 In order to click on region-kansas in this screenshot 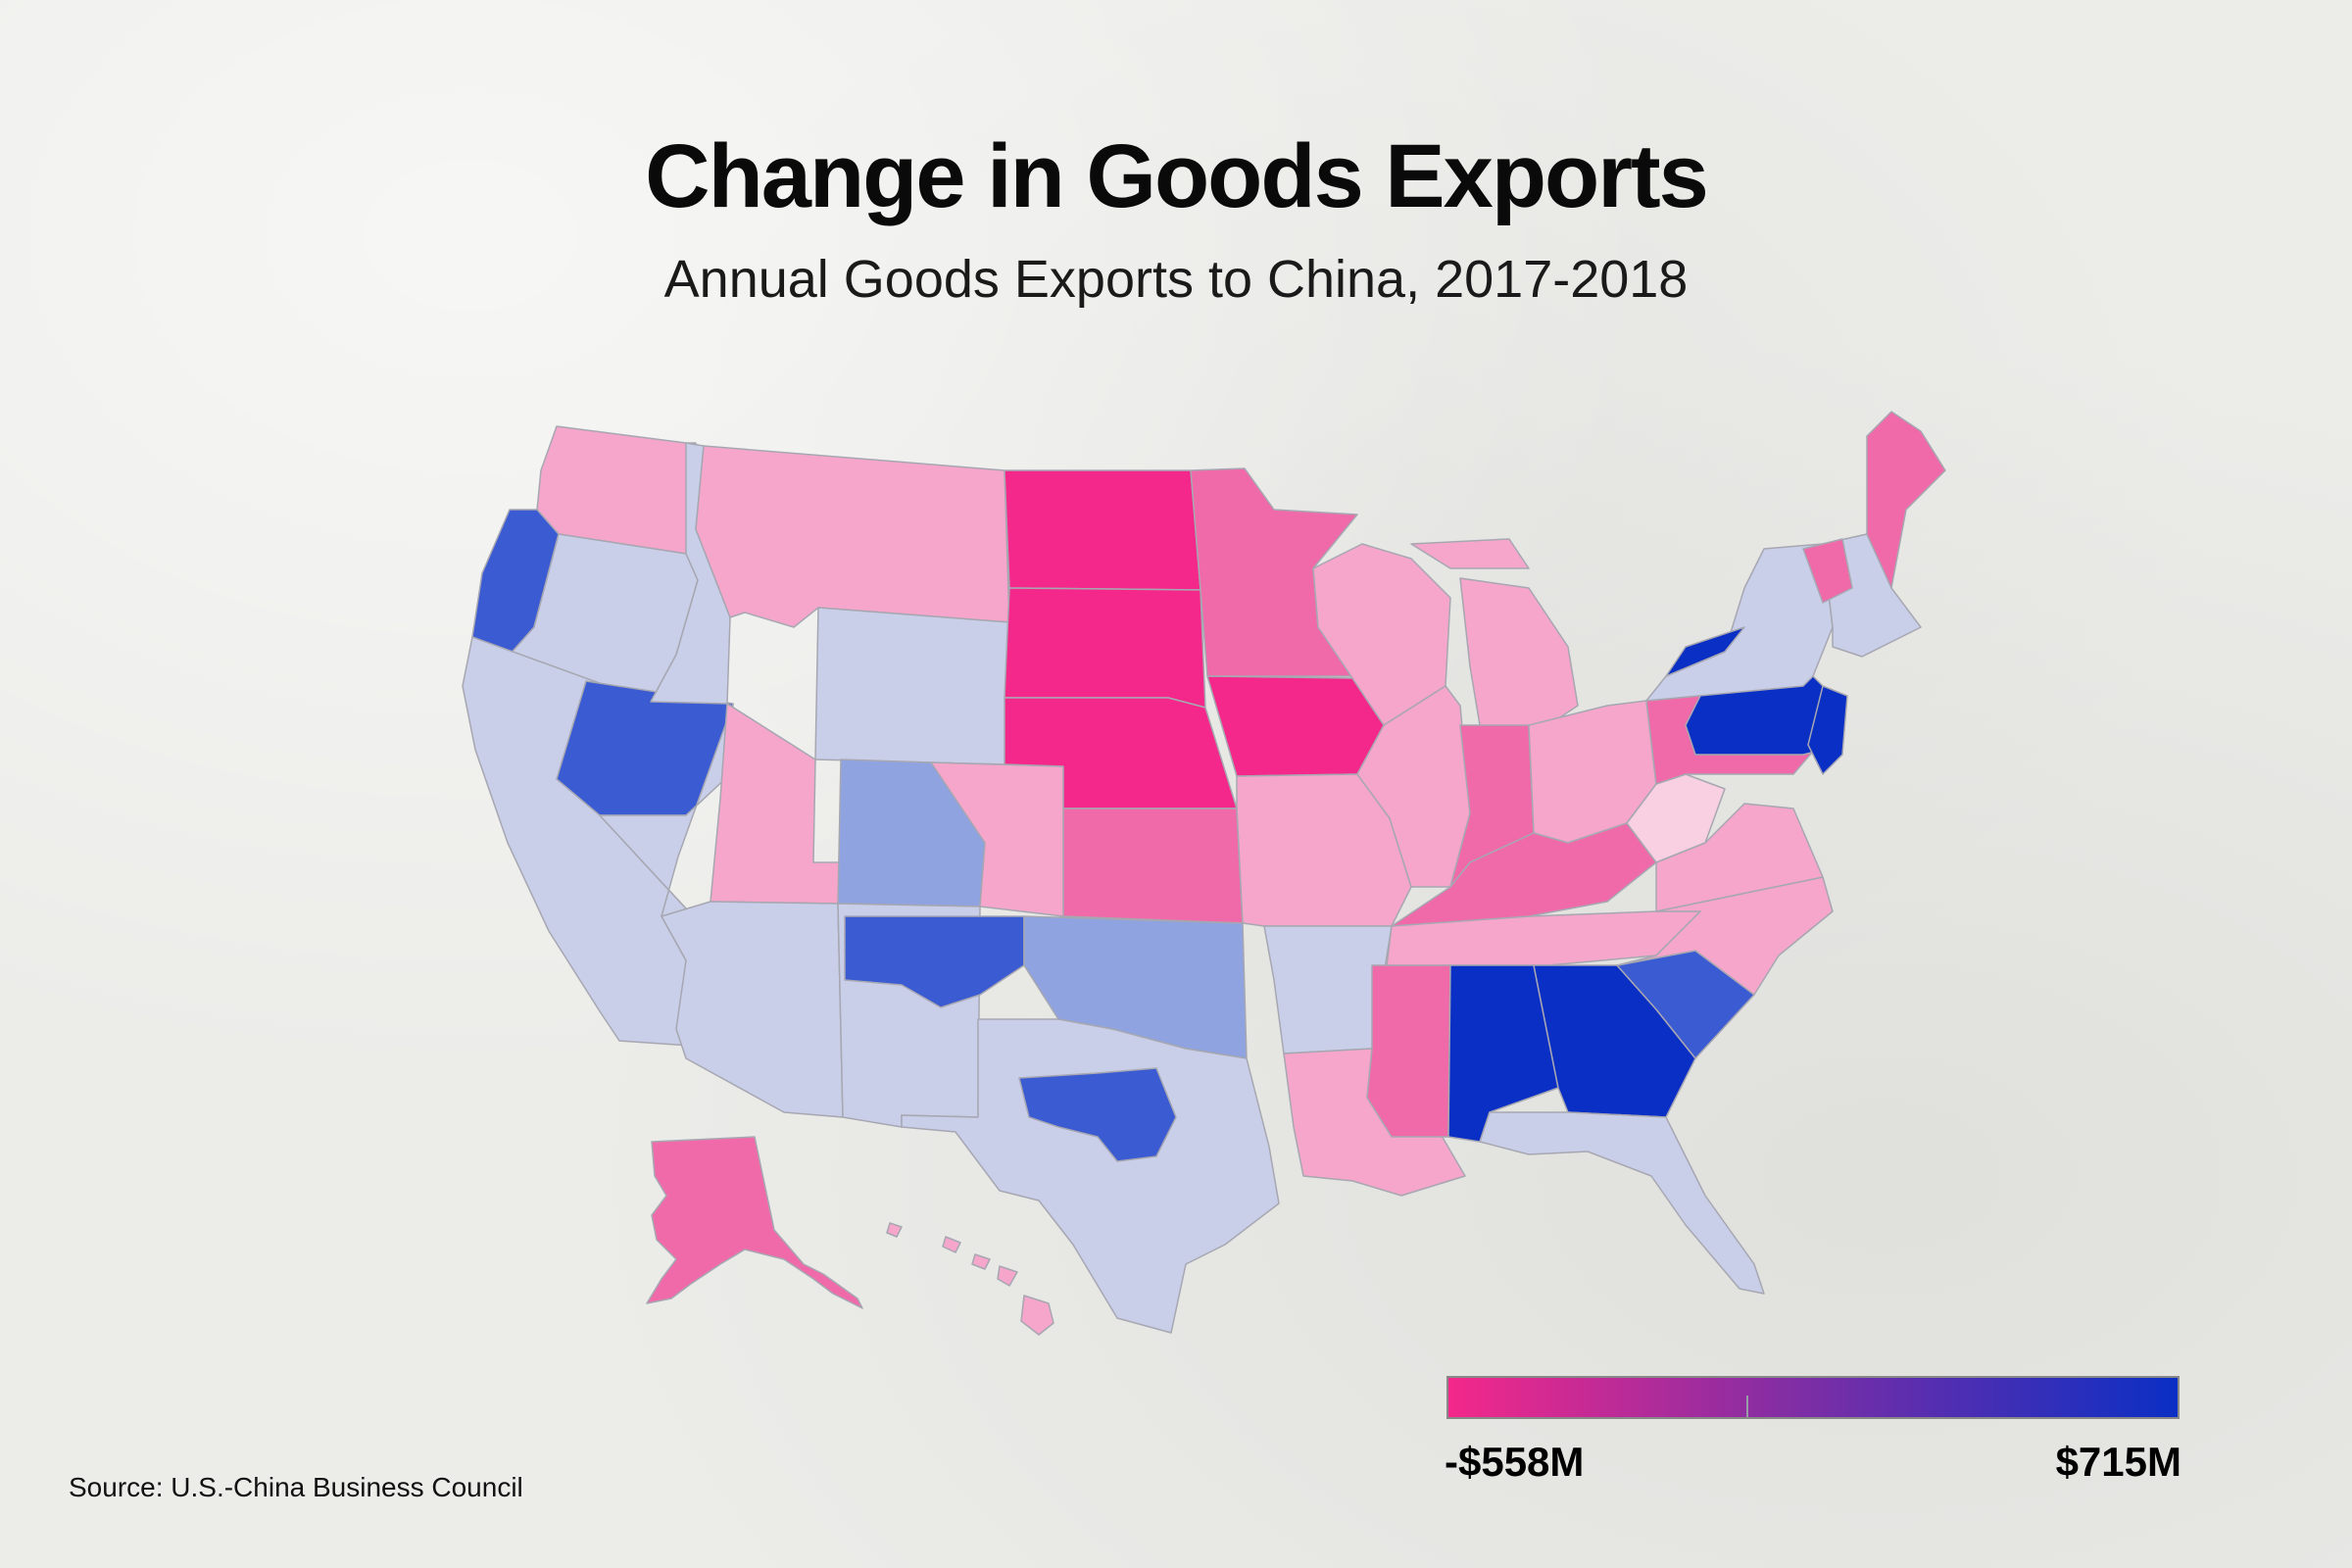, I will do `click(1153, 866)`.